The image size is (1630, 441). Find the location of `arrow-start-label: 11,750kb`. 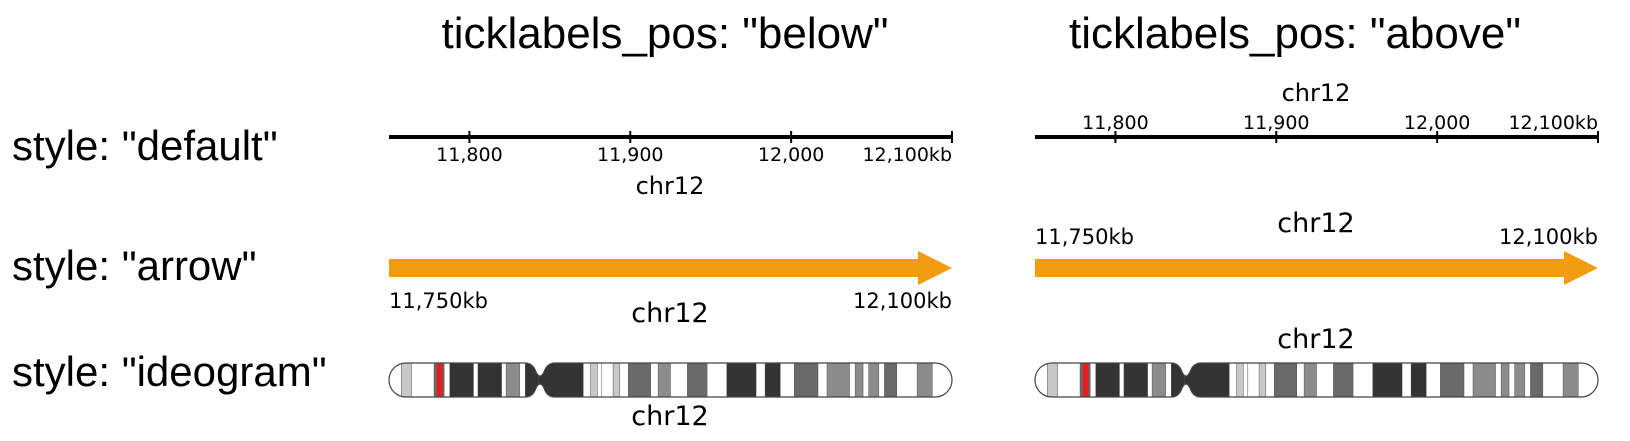

arrow-start-label: 11,750kb is located at coordinates (1084, 237).